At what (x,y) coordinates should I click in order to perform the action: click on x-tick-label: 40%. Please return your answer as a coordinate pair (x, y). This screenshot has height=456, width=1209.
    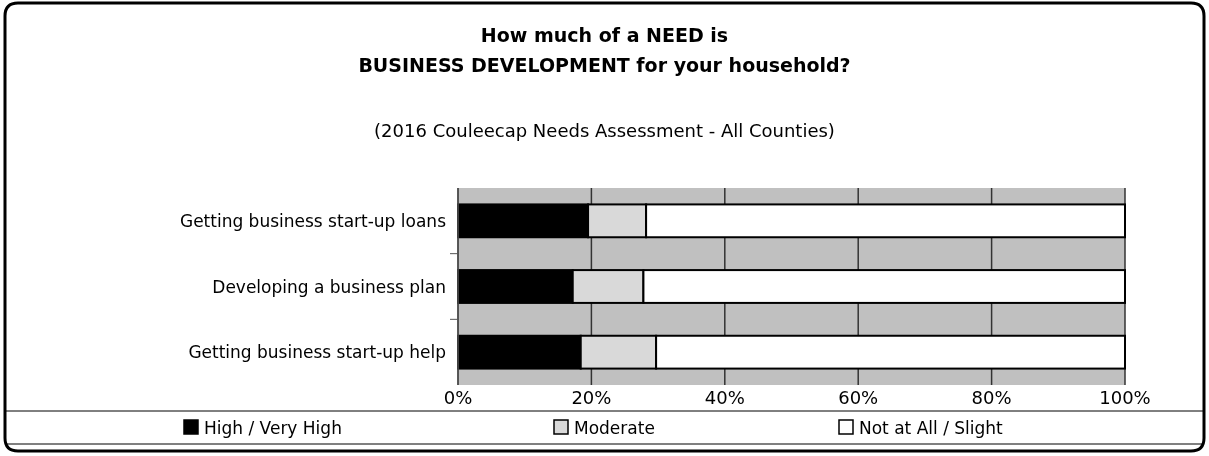
    Looking at the image, I should click on (724, 397).